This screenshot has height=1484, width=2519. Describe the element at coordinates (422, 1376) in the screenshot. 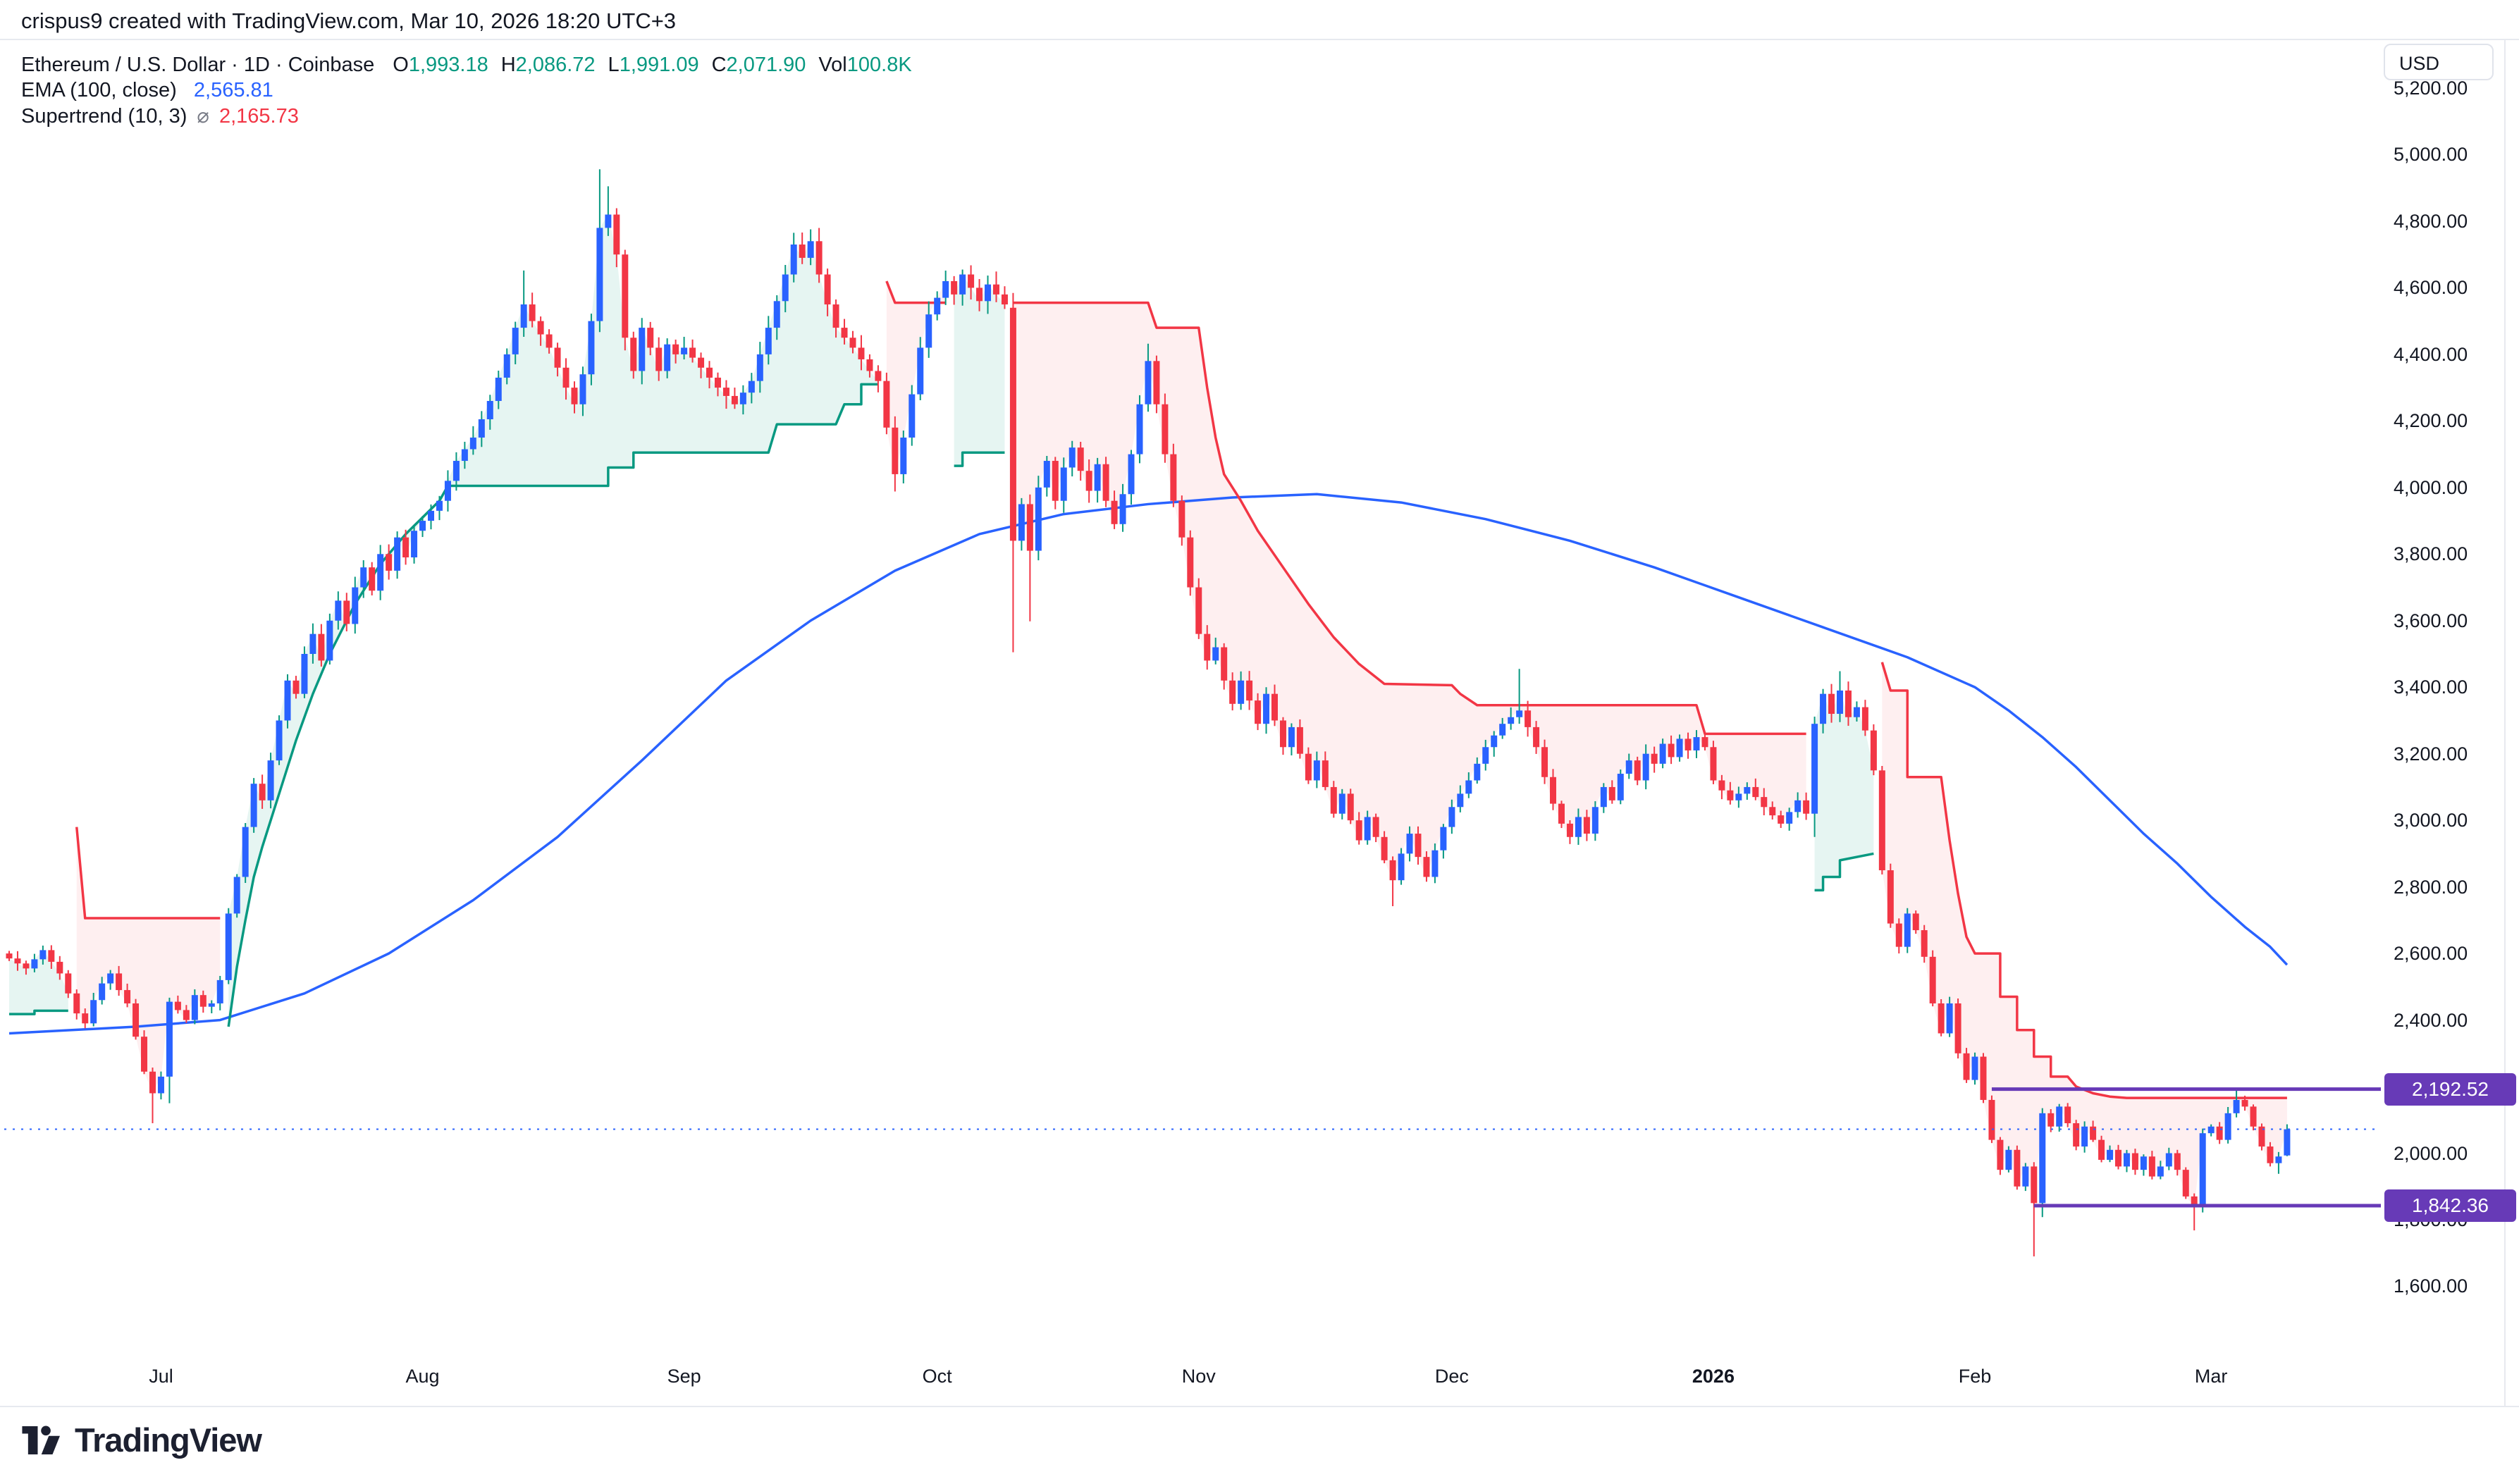

I see `time-tick-label-Aug: Aug` at that location.